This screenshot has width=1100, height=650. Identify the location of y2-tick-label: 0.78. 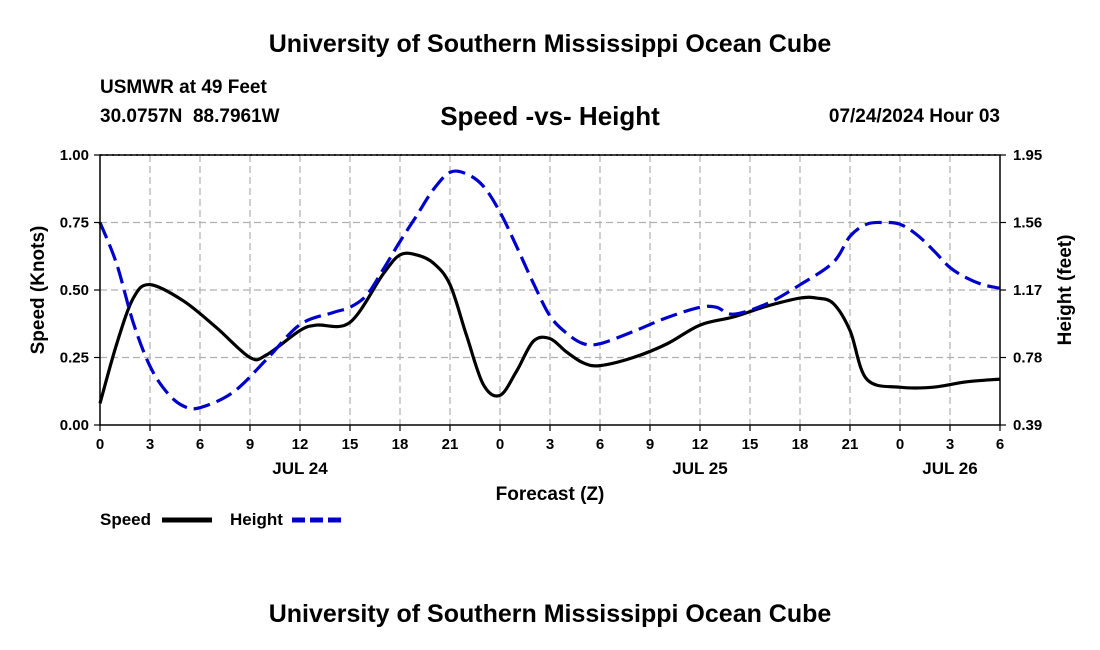
(1027, 358).